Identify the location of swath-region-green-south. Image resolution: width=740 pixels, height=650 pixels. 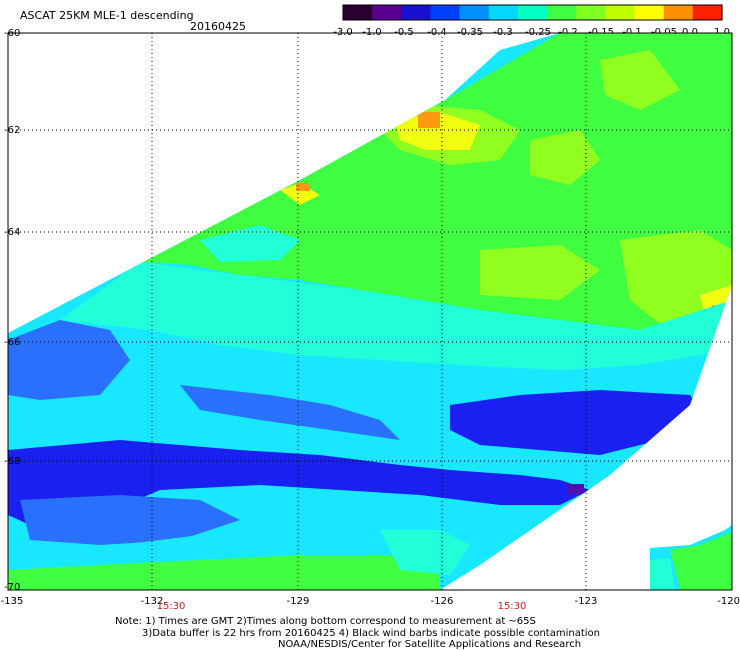
(224, 572).